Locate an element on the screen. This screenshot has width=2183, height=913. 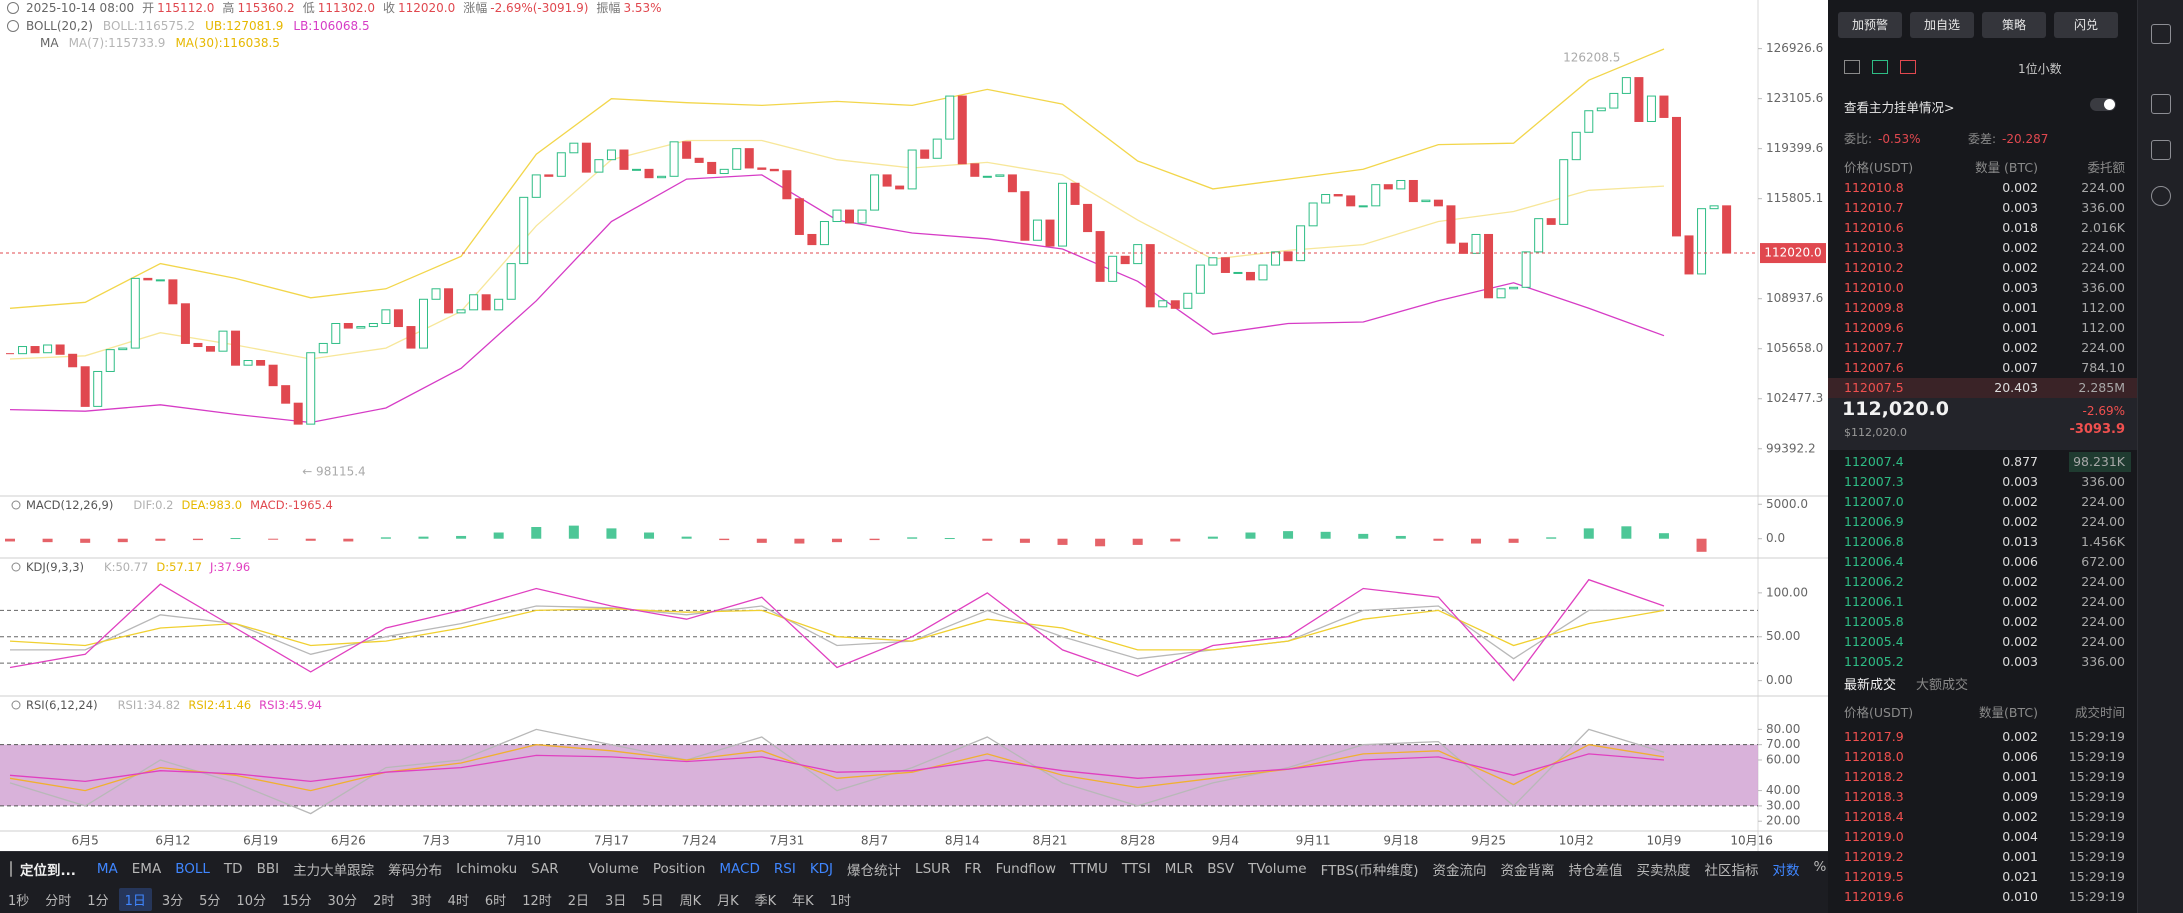
timeframe: 2日 is located at coordinates (578, 901).